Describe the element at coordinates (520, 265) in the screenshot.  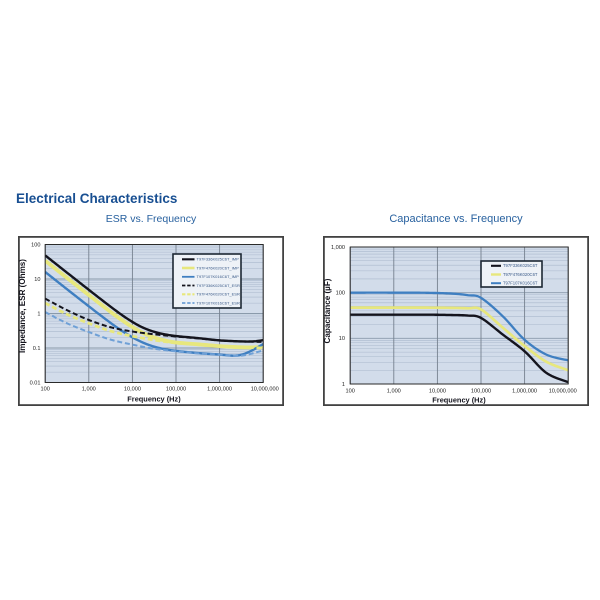
I see `svg-text: T97F336K025C6T` at that location.